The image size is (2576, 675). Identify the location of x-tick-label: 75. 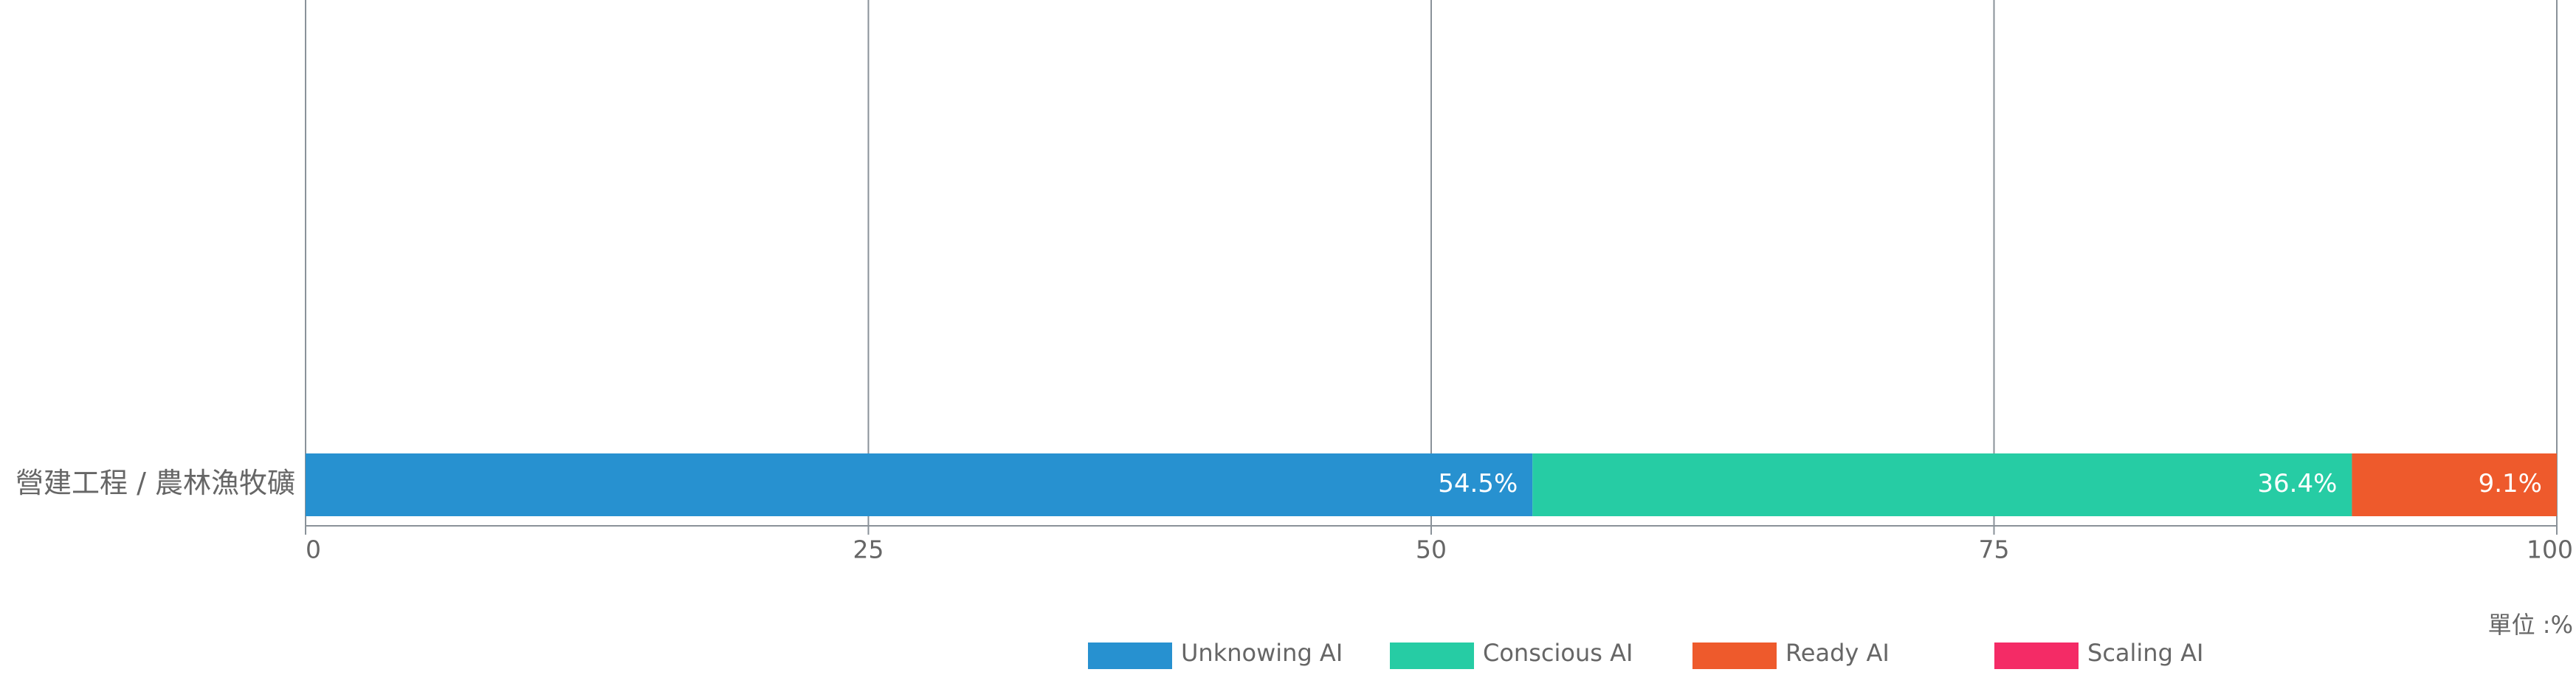
(1994, 549).